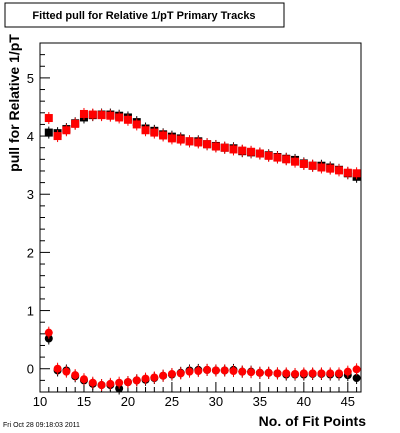 The height and width of the screenshot is (433, 400). What do you see at coordinates (348, 401) in the screenshot?
I see `x-tick-label: 45` at bounding box center [348, 401].